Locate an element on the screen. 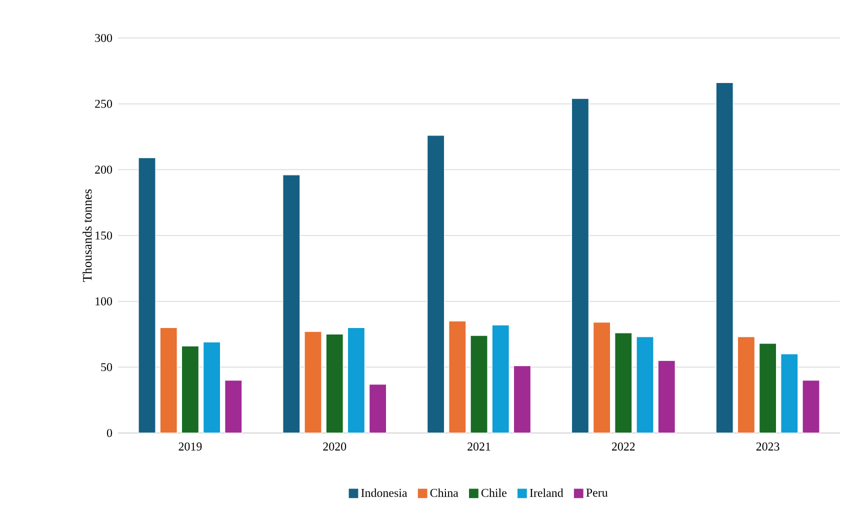 The image size is (856, 523). y-tick-label: 0 is located at coordinates (109, 433).